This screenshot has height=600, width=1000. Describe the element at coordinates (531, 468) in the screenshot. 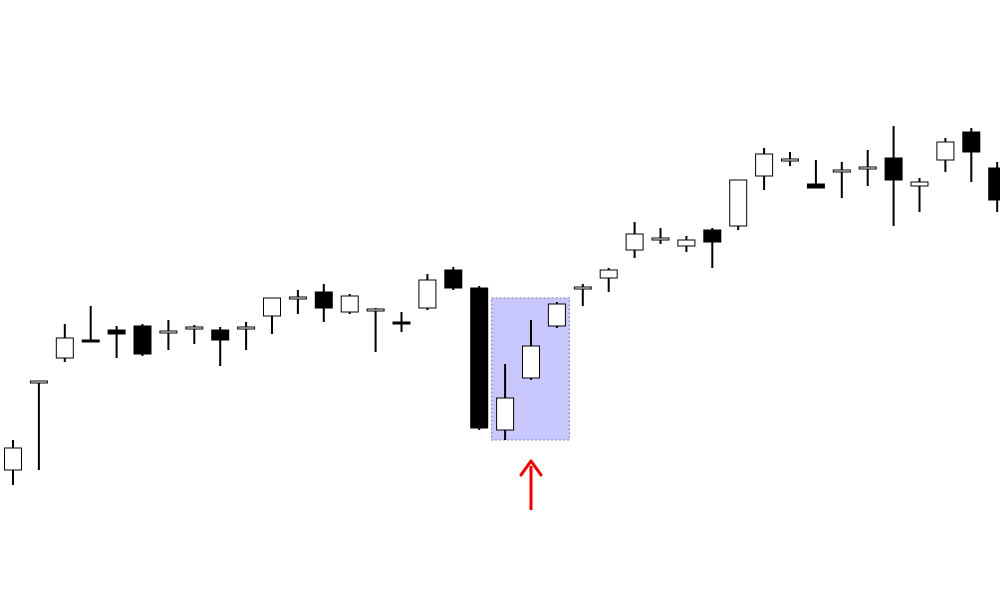

I see `arrow-head` at that location.